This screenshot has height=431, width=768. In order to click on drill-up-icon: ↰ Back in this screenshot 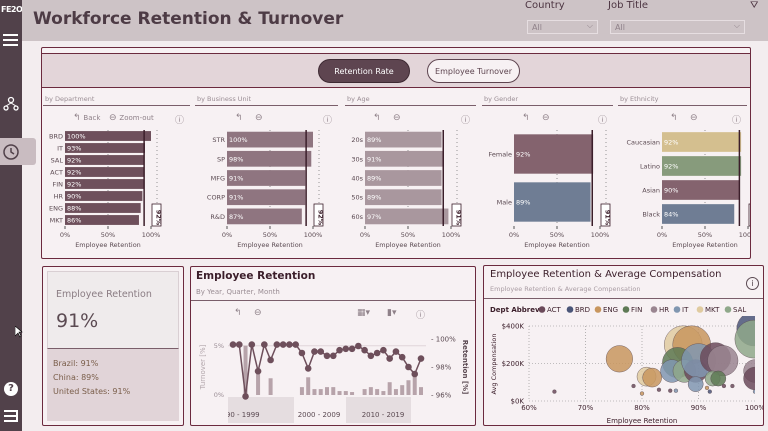, I will do `click(87, 118)`.